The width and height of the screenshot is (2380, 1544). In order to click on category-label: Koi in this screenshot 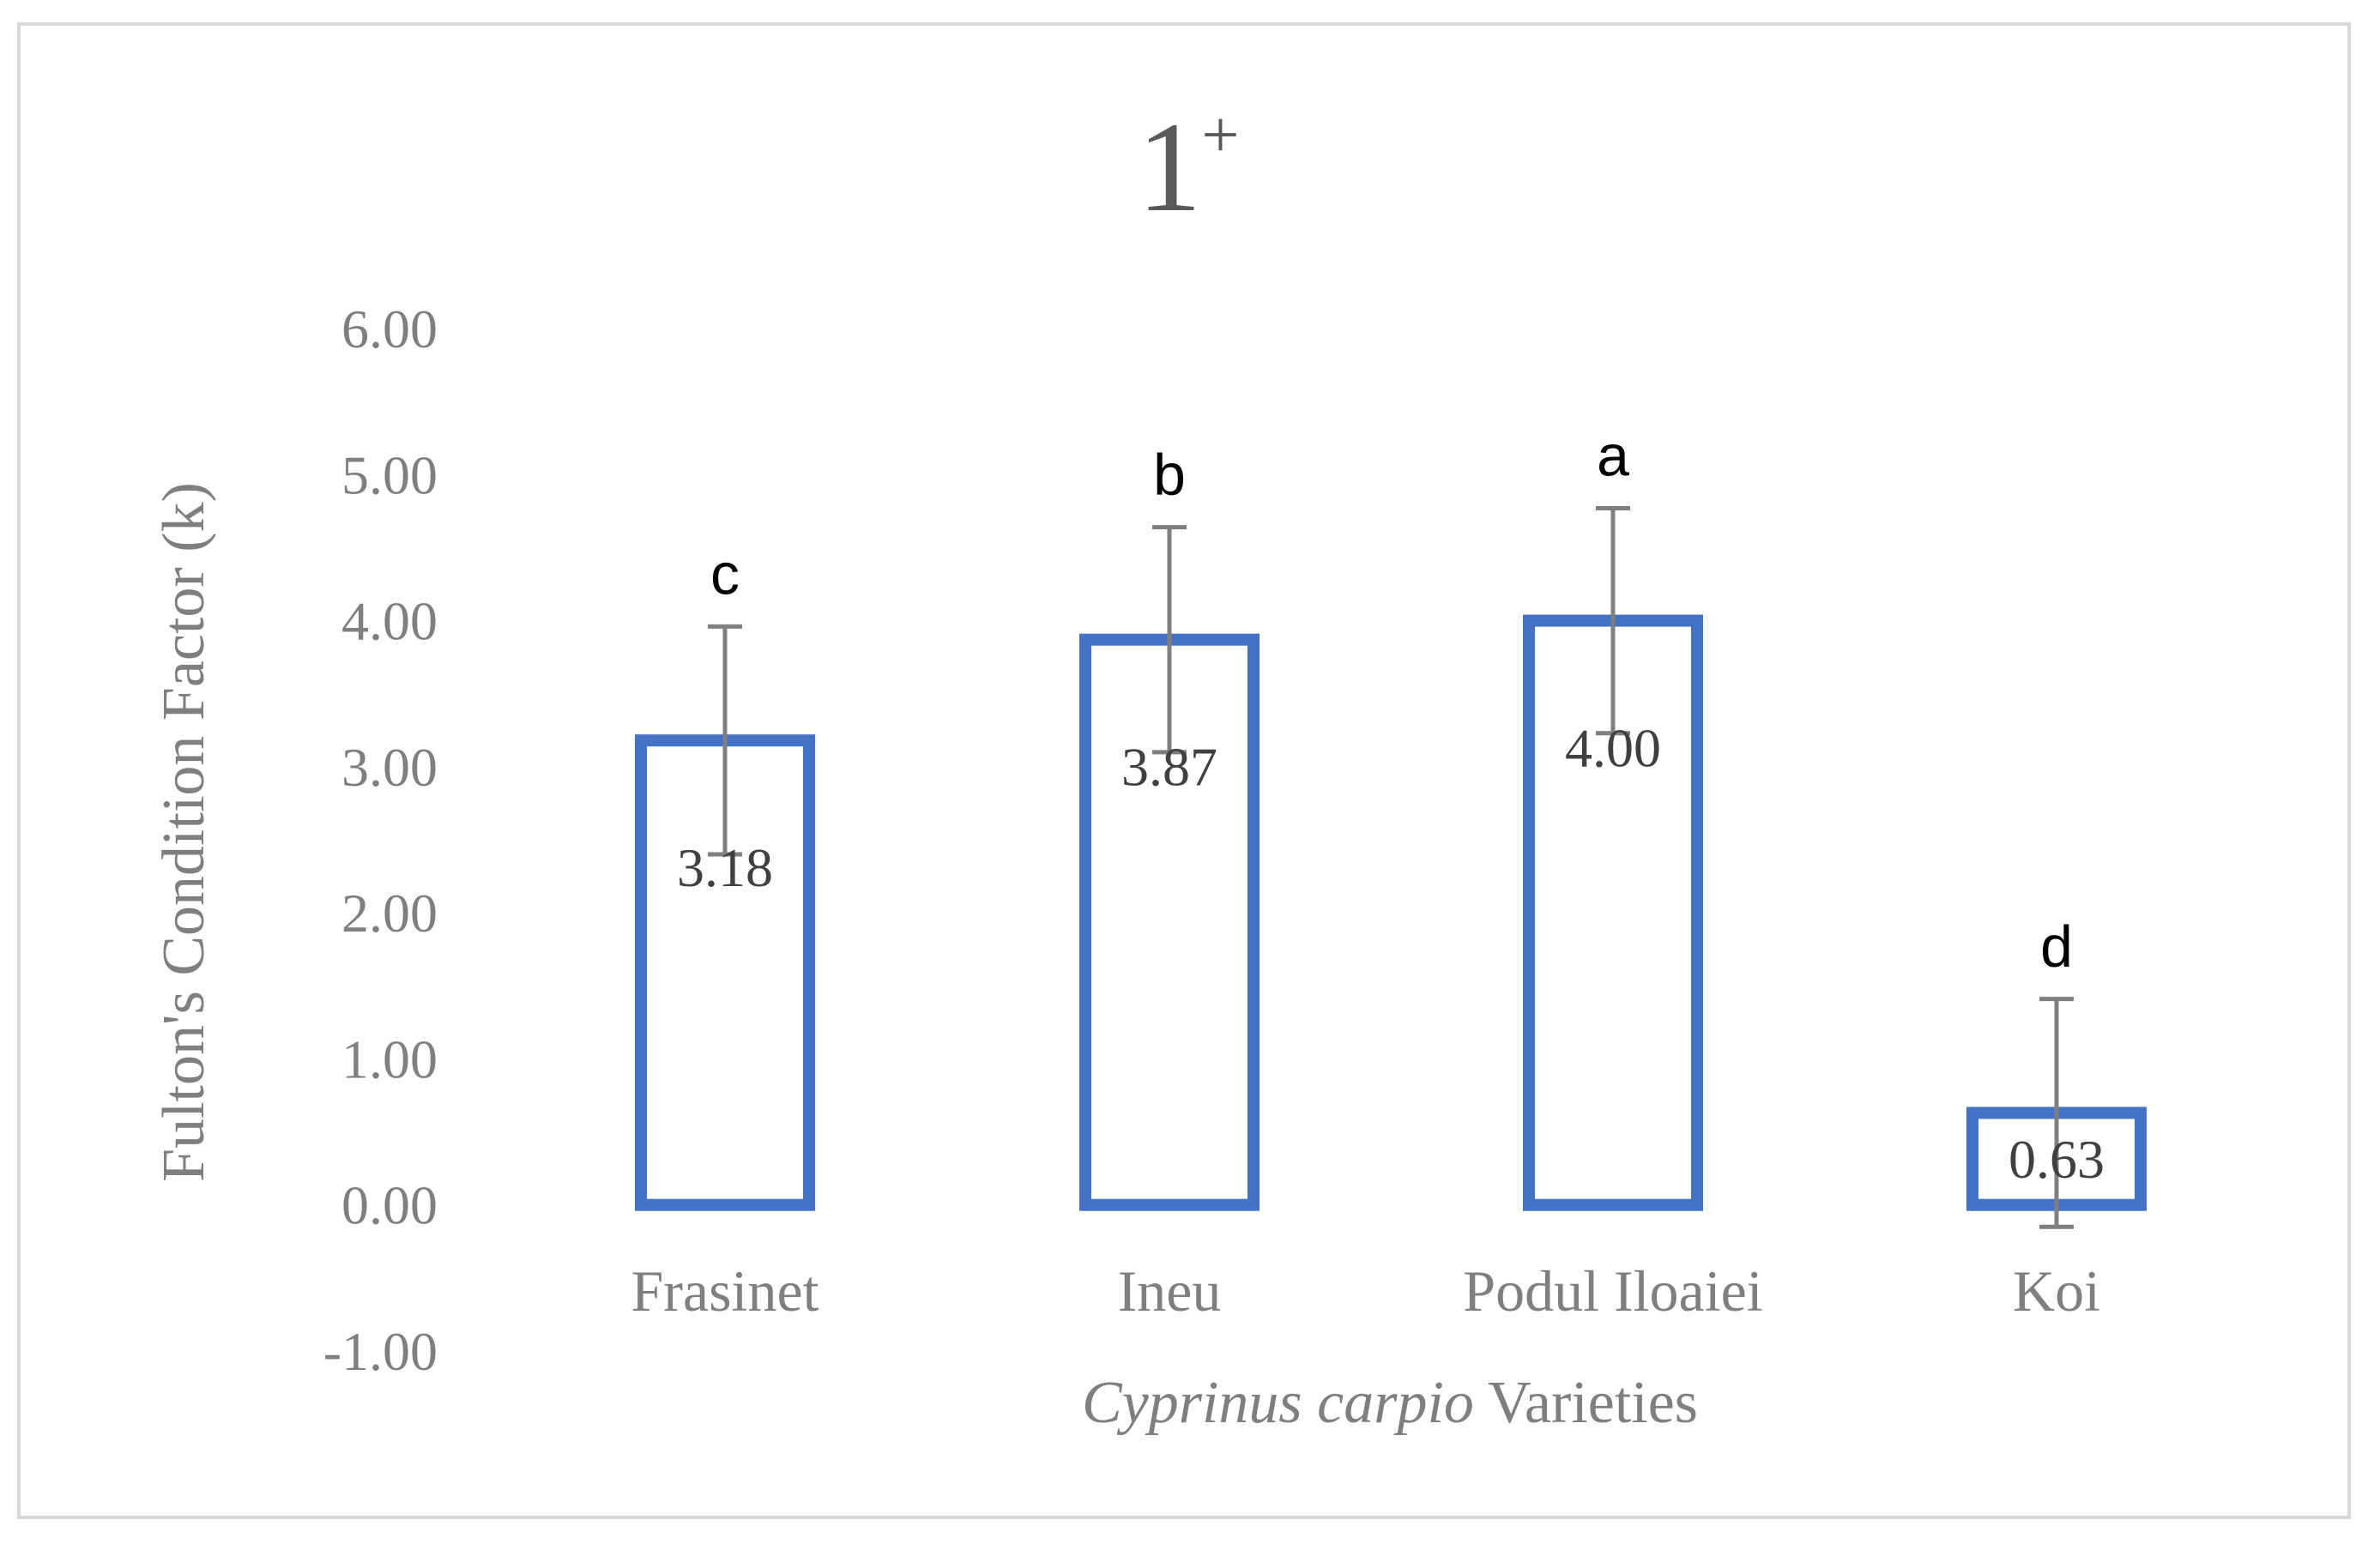, I will do `click(2056, 1291)`.